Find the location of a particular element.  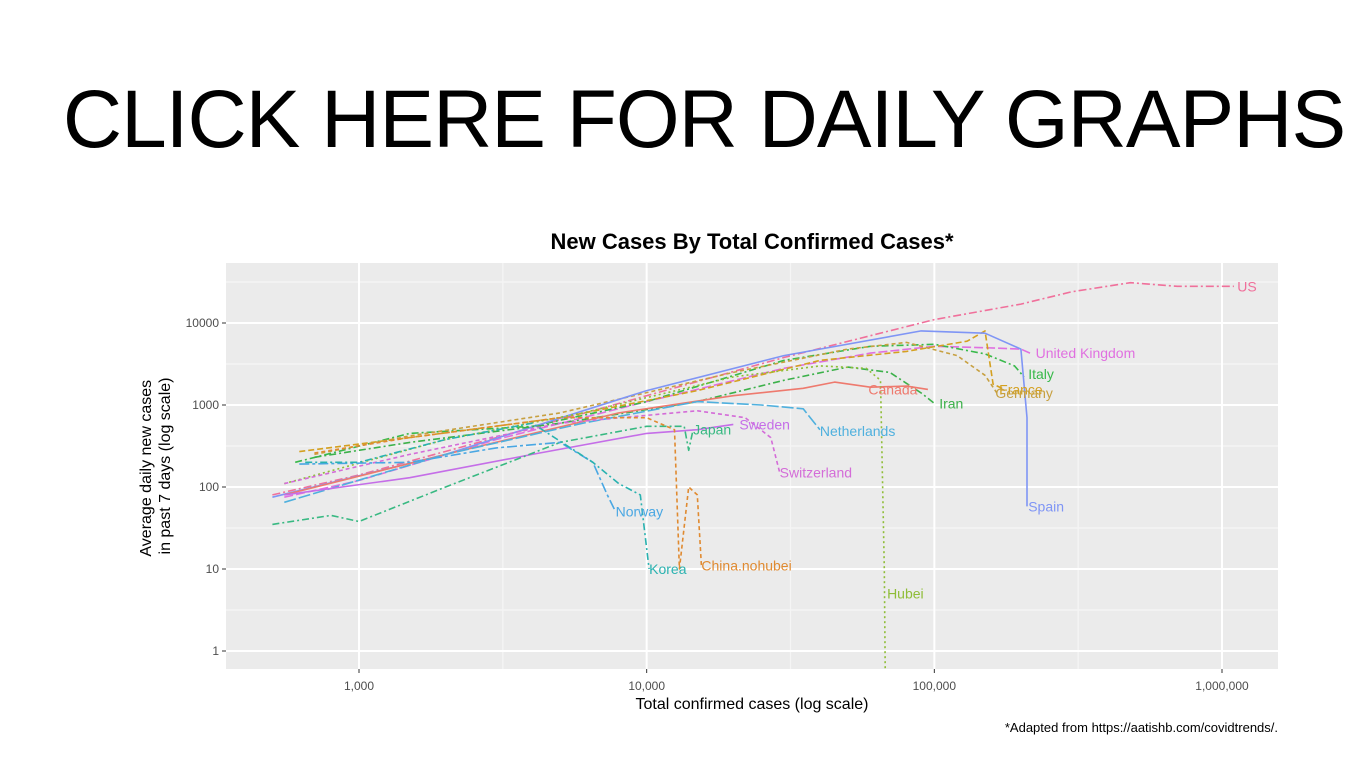

series-label-hubei: Hubei is located at coordinates (905, 594).